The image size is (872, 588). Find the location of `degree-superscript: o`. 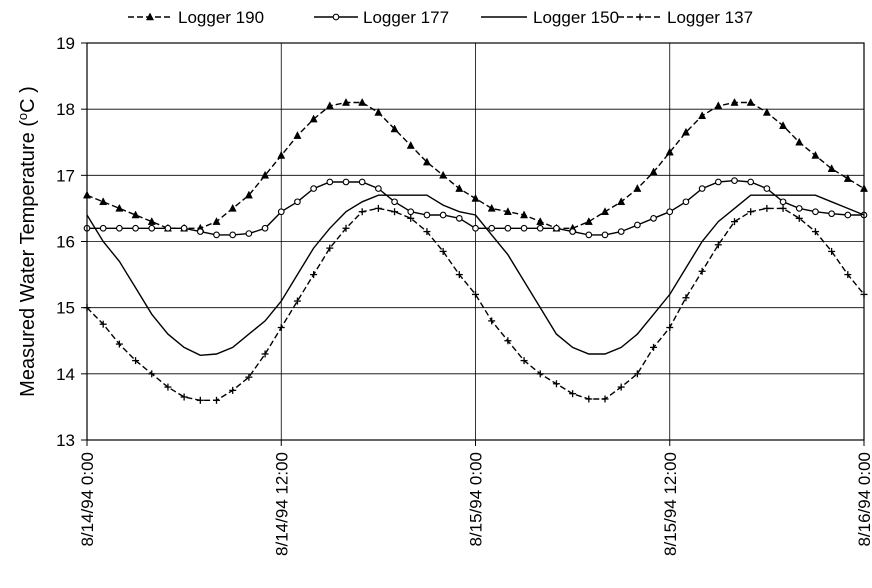

degree-superscript: o is located at coordinates (22, 116).